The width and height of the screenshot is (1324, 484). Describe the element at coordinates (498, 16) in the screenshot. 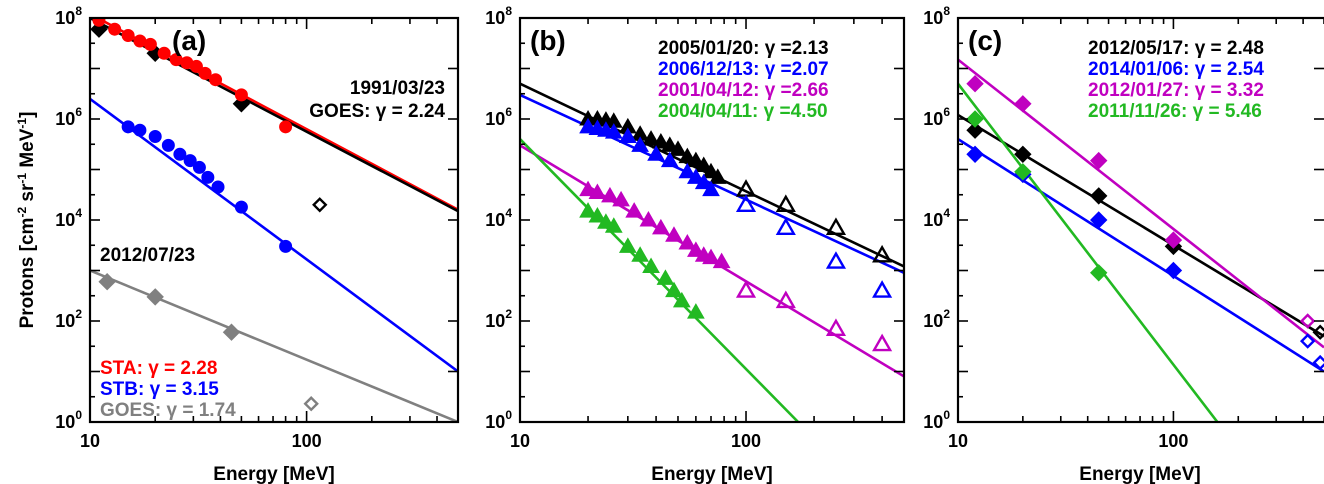

I see `panel-b-y-tick-label: 10⁸` at that location.